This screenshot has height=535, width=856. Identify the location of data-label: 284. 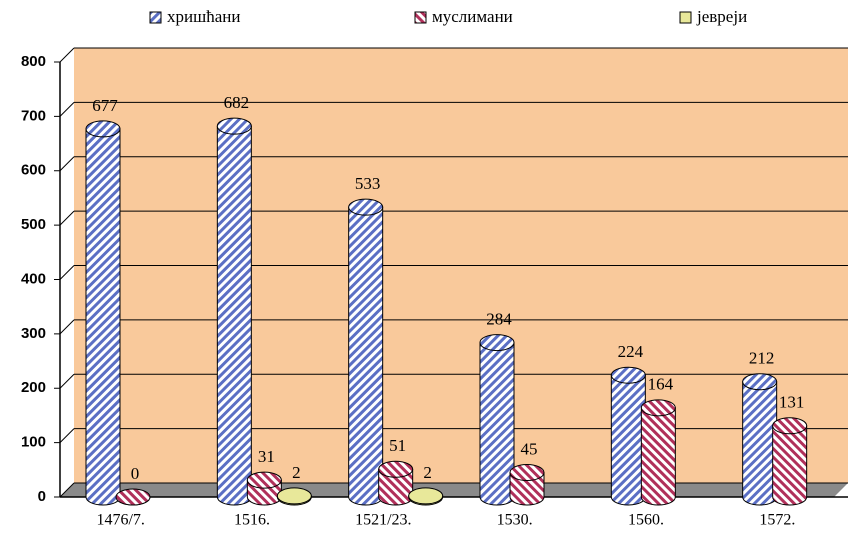
(499, 318).